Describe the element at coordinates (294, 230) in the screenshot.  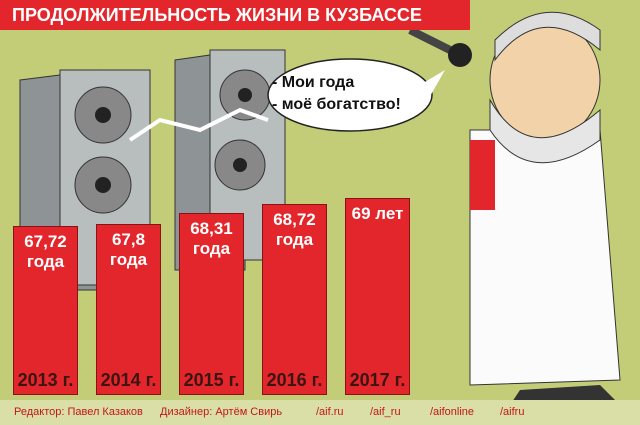
I see `value-label: 68,72 года` at that location.